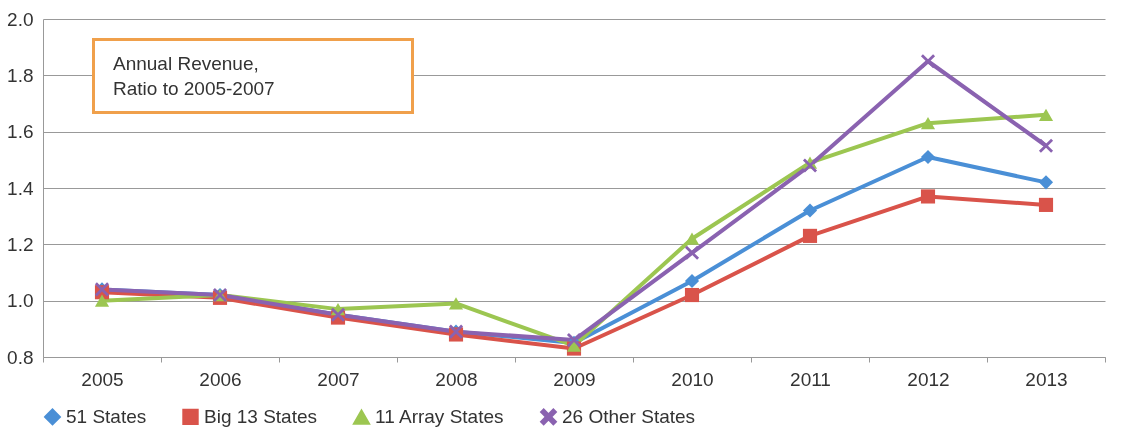 The image size is (1128, 436). I want to click on x-tick-label: 2012, so click(928, 379).